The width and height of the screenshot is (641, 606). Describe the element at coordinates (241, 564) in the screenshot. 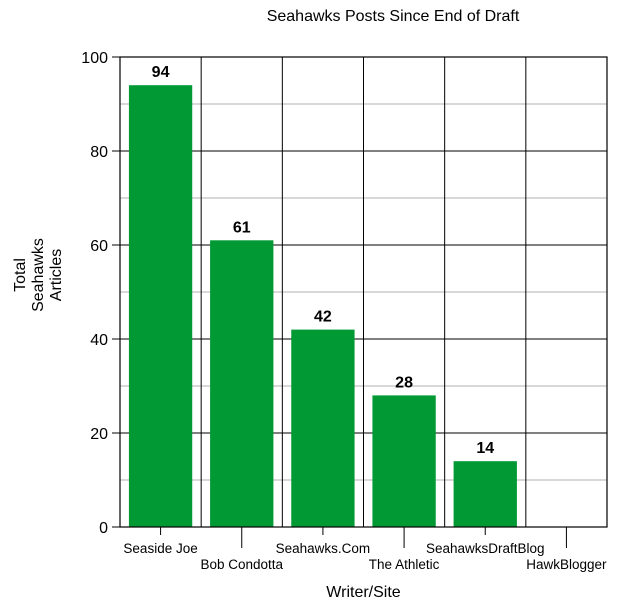

I see `x-tick-label: Bob Condotta` at that location.